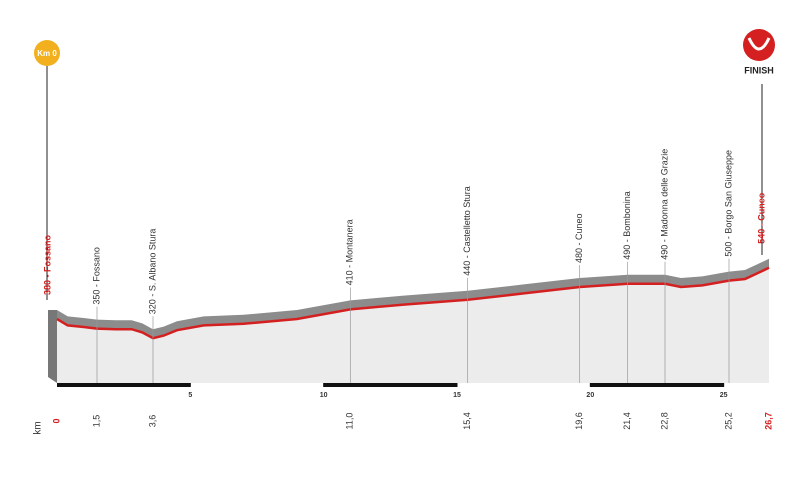 The width and height of the screenshot is (800, 484). I want to click on finish-km: 26,7, so click(768, 421).